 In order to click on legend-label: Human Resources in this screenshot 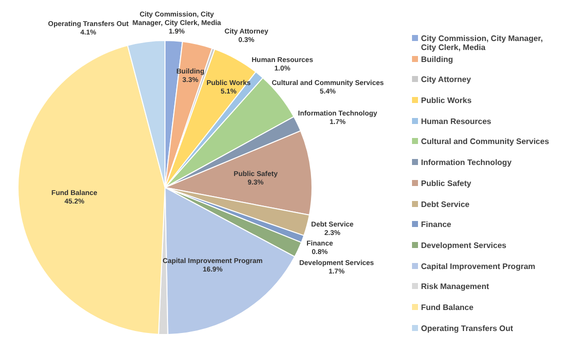, I will do `click(456, 121)`.